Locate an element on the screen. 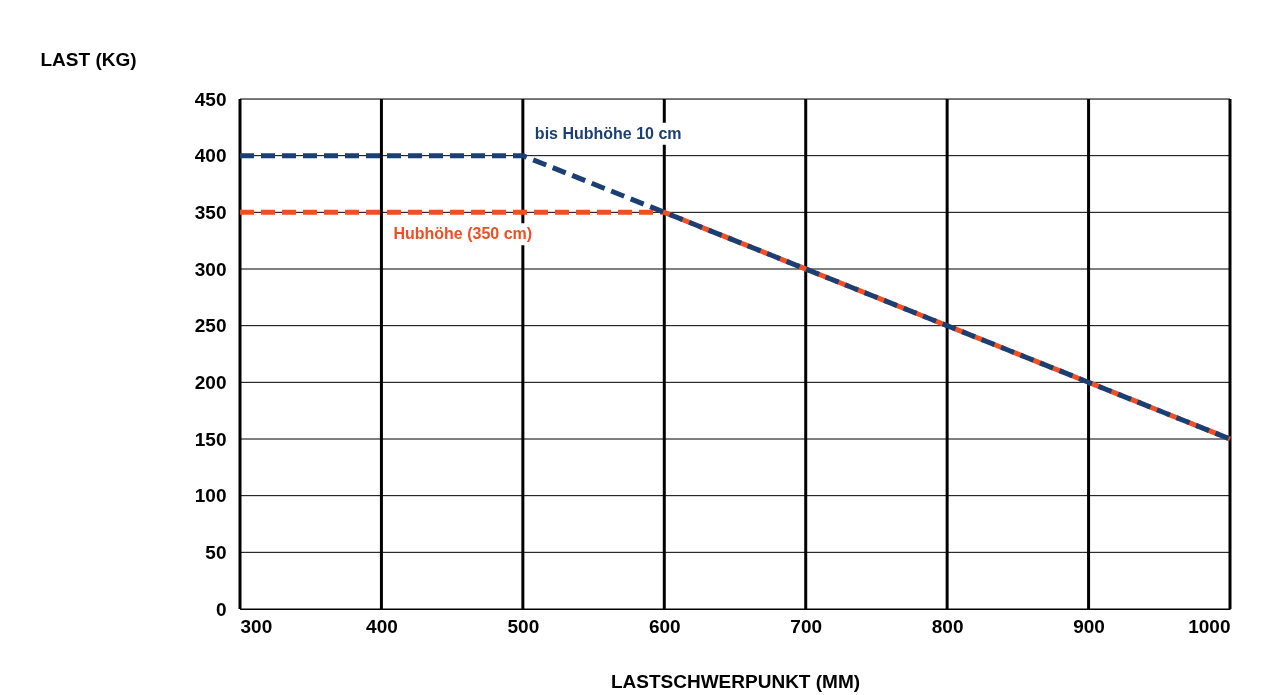 The width and height of the screenshot is (1288, 695). y-tick-label: 50 is located at coordinates (216, 552).